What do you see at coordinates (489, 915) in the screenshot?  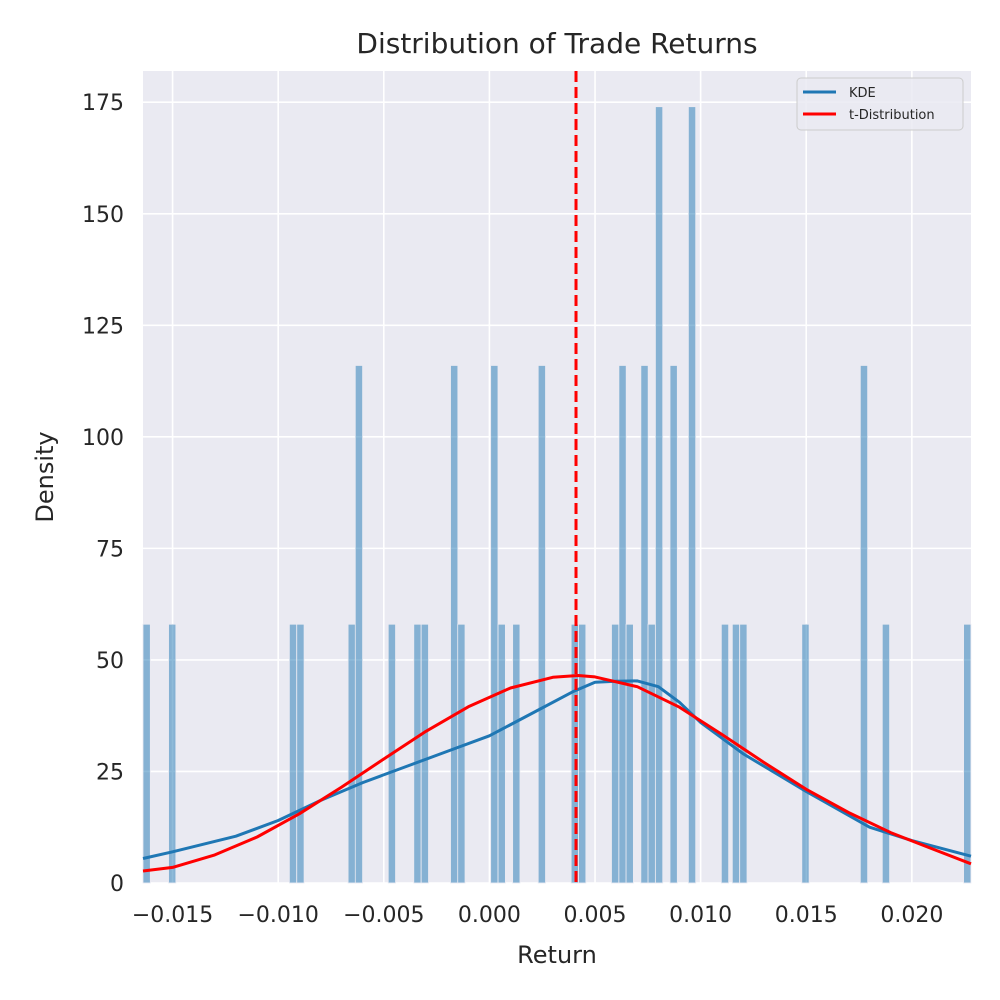 I see `x-tick-label: 0.000` at bounding box center [489, 915].